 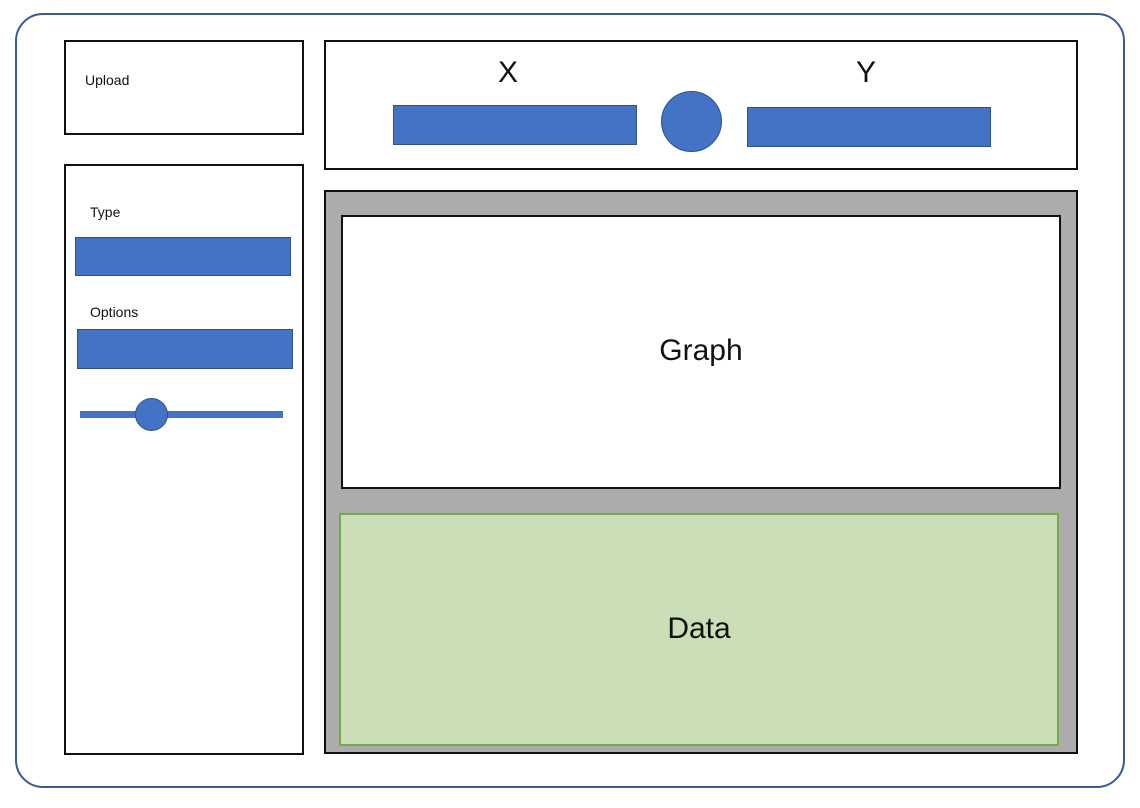 What do you see at coordinates (114, 312) in the screenshot?
I see `options-label: Options` at bounding box center [114, 312].